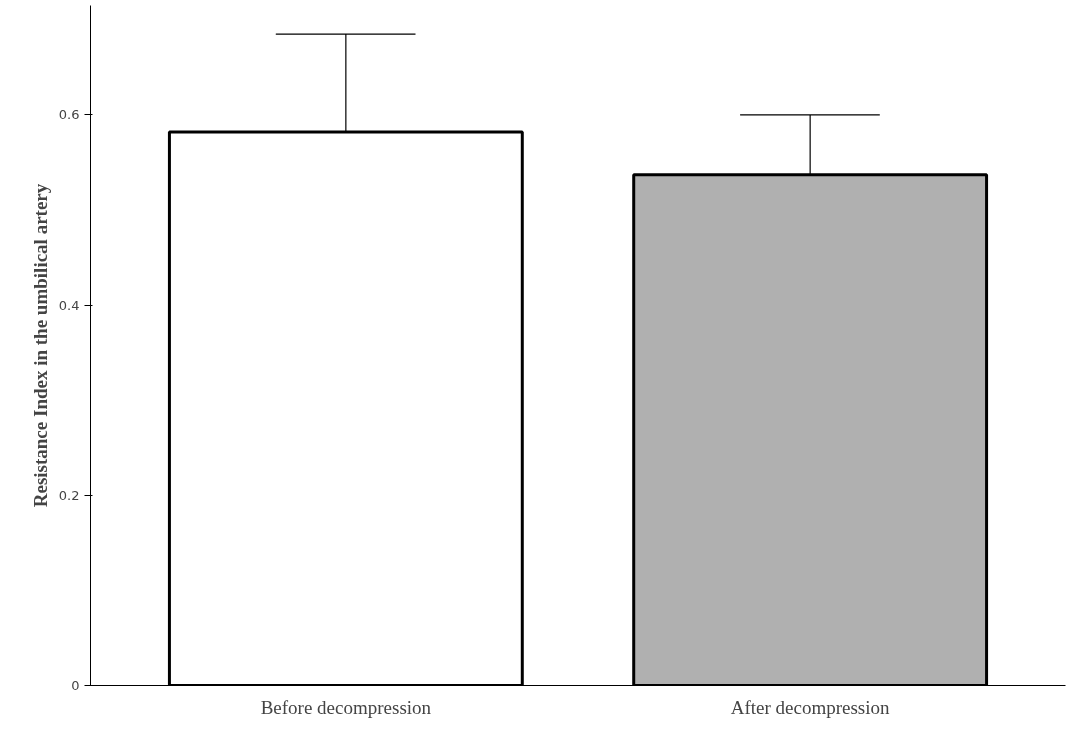 The image size is (1078, 750). Describe the element at coordinates (40, 345) in the screenshot. I see `y-axis-title: Resistance Index in the umbilical artery` at that location.